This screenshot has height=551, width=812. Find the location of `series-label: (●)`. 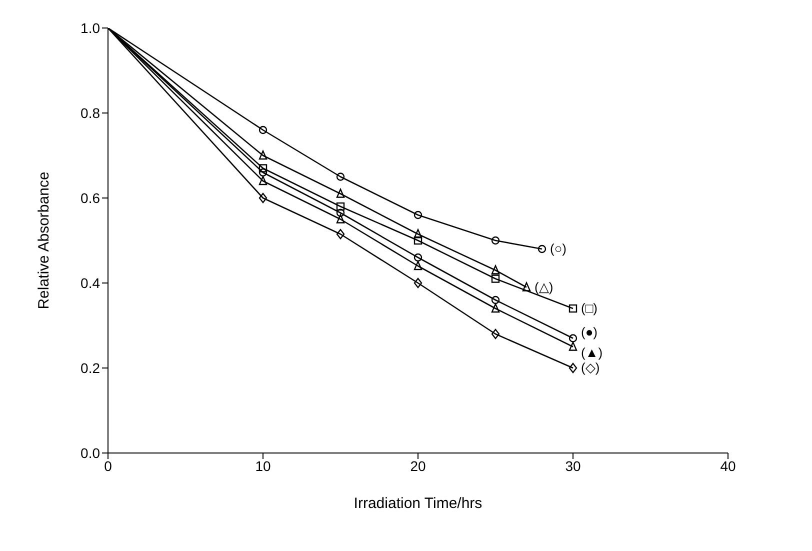

series-label: (●) is located at coordinates (589, 332).